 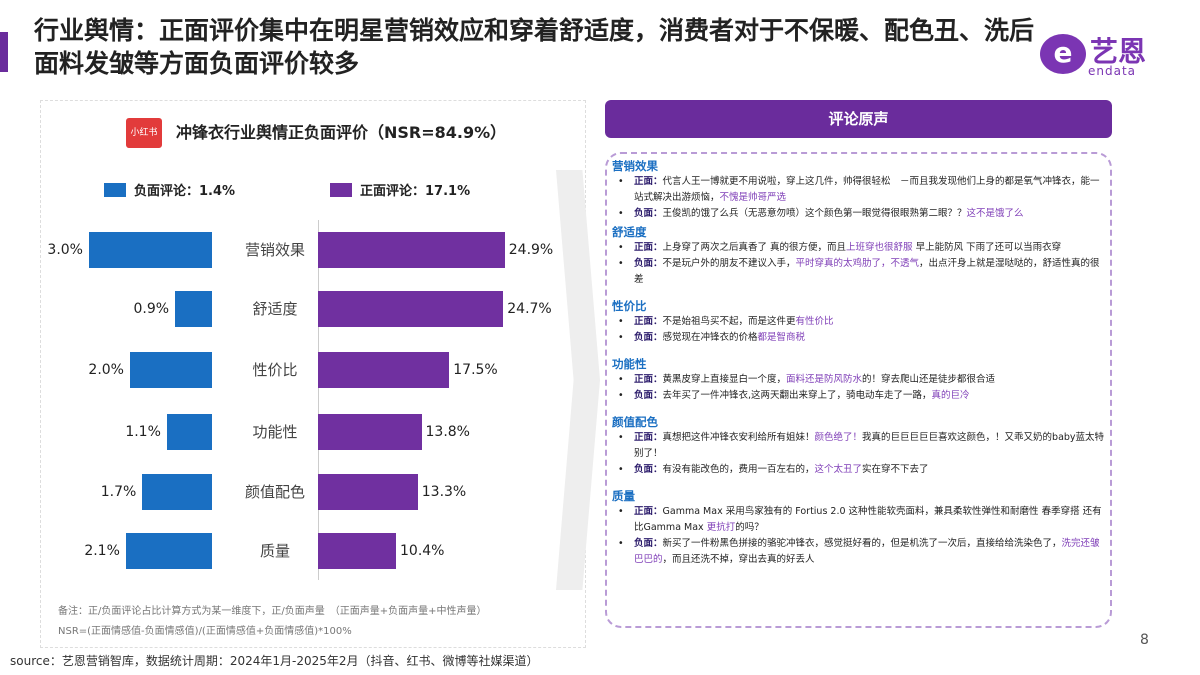 I want to click on comment-text: 不是玩户外的朋友不建议入手，, so click(x=729, y=263).